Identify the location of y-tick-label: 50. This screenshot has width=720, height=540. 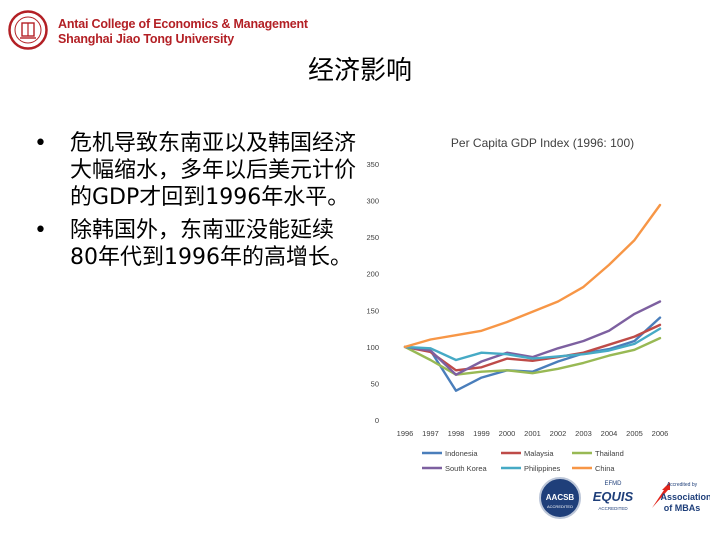
(375, 383).